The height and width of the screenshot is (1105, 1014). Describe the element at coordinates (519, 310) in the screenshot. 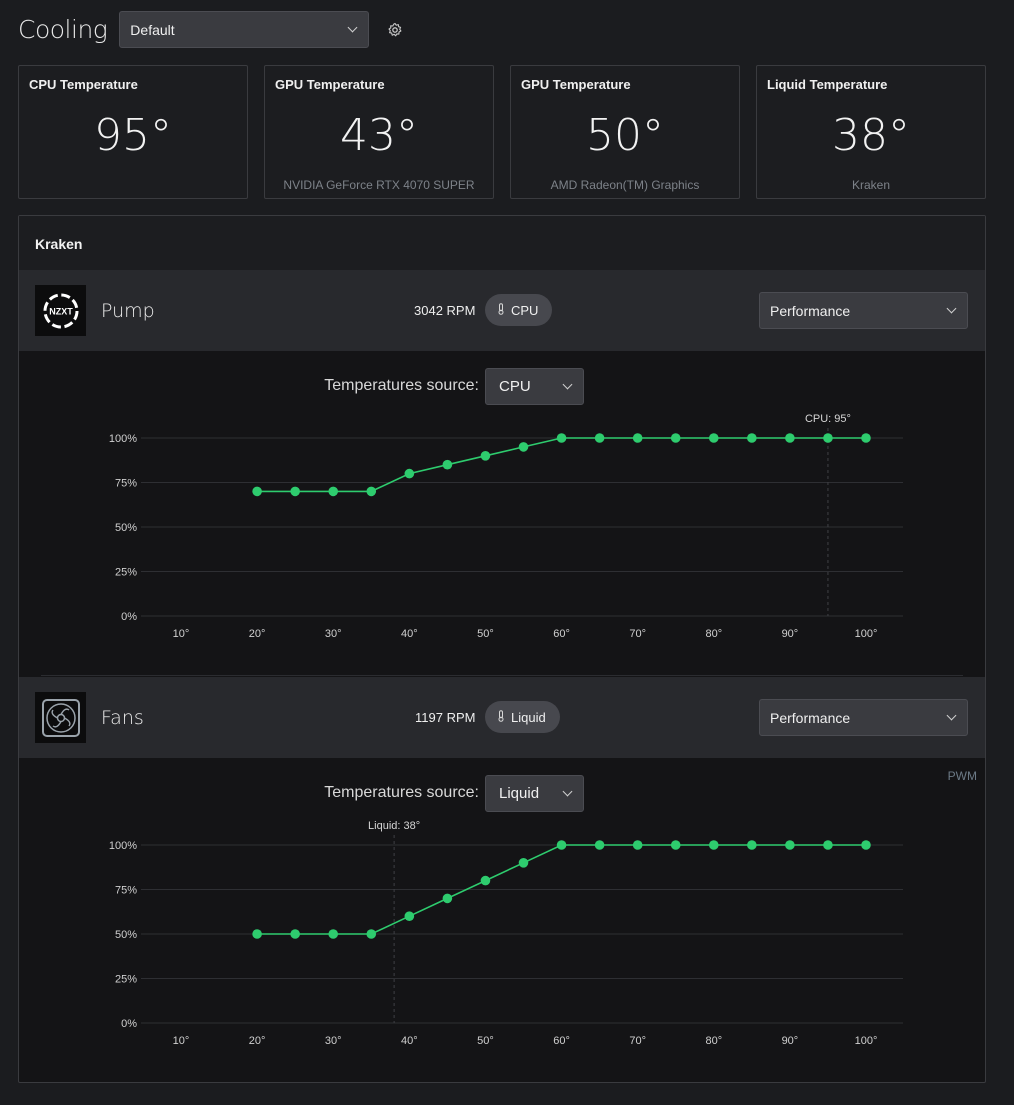

I see `source-pill: CPU` at that location.